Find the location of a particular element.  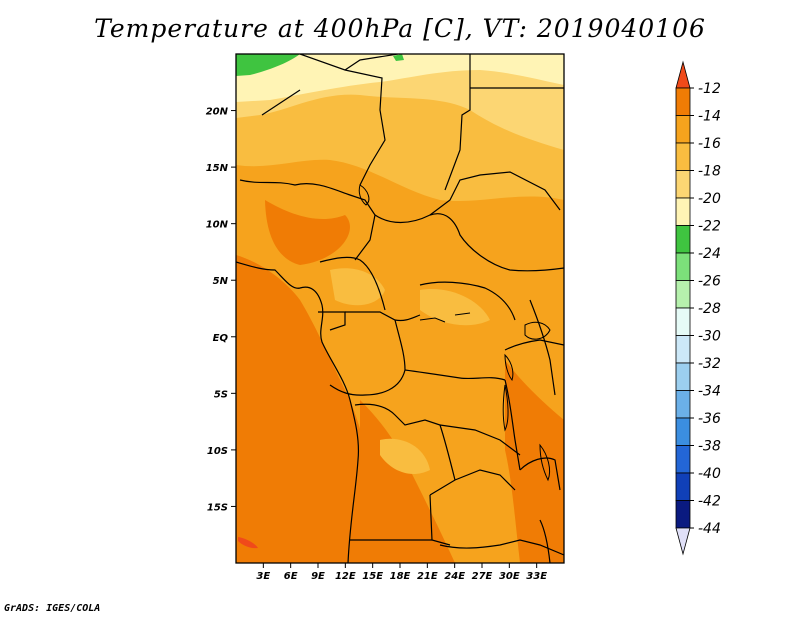

x-tick-label: 24E is located at coordinates (454, 576).